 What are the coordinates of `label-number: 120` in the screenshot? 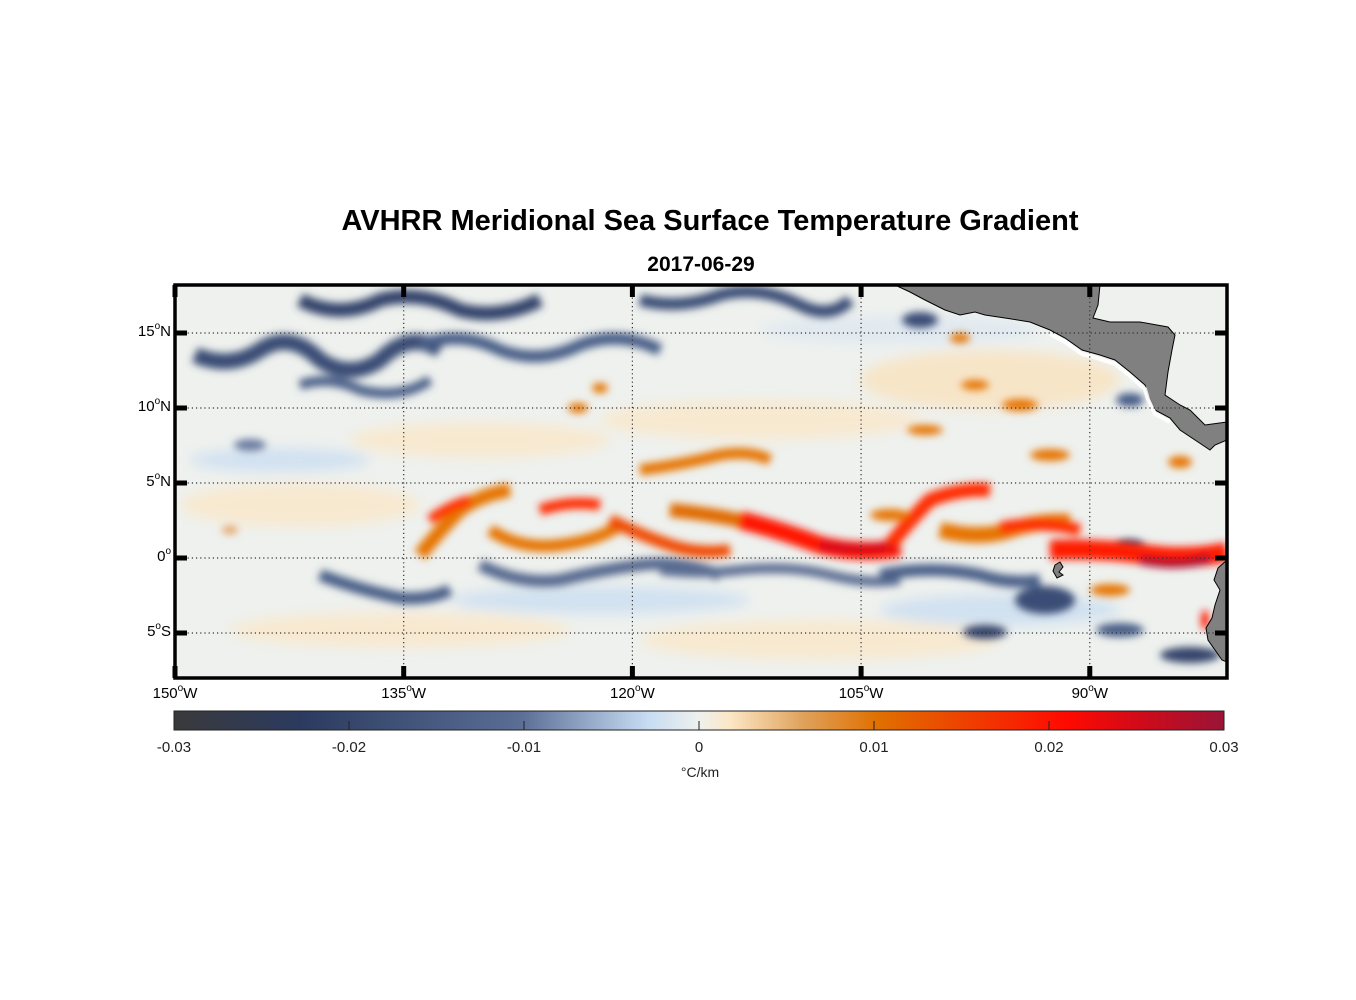 It's located at (623, 693).